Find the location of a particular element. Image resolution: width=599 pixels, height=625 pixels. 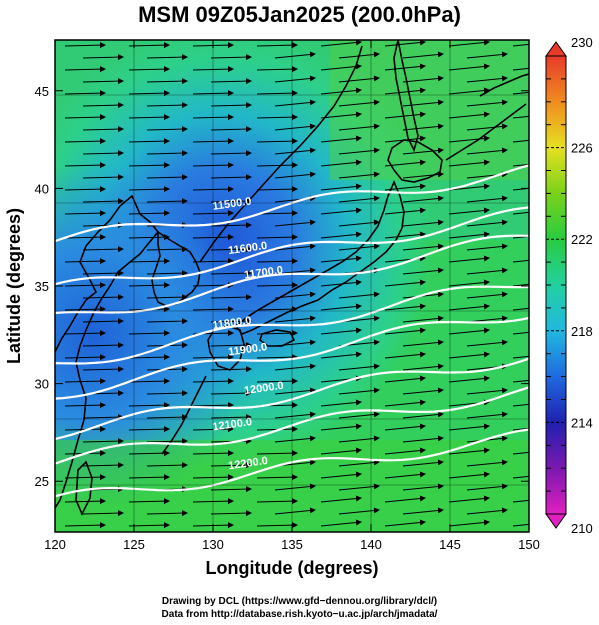

x-tick-label: 145 is located at coordinates (450, 544).